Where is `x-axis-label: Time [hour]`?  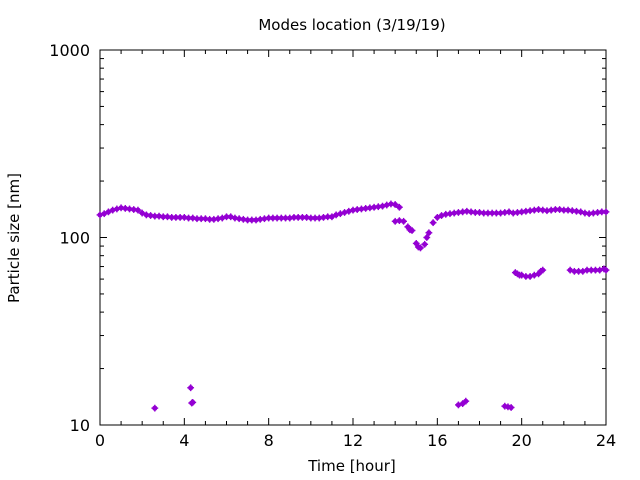
x-axis-label: Time [hour] is located at coordinates (351, 466).